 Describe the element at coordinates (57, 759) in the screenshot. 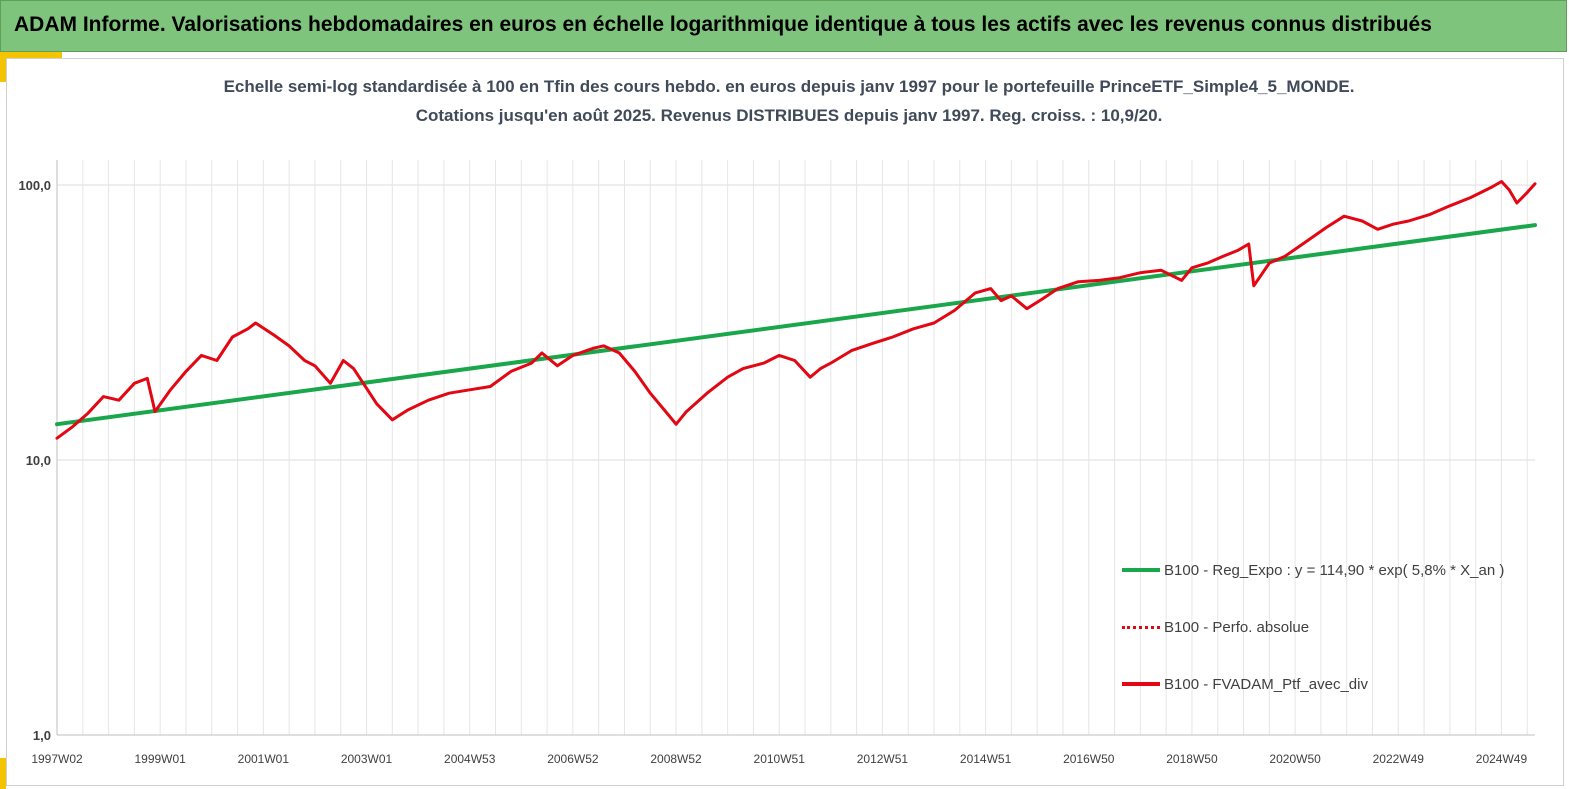

I see `x-tick-label: 1997W02` at that location.